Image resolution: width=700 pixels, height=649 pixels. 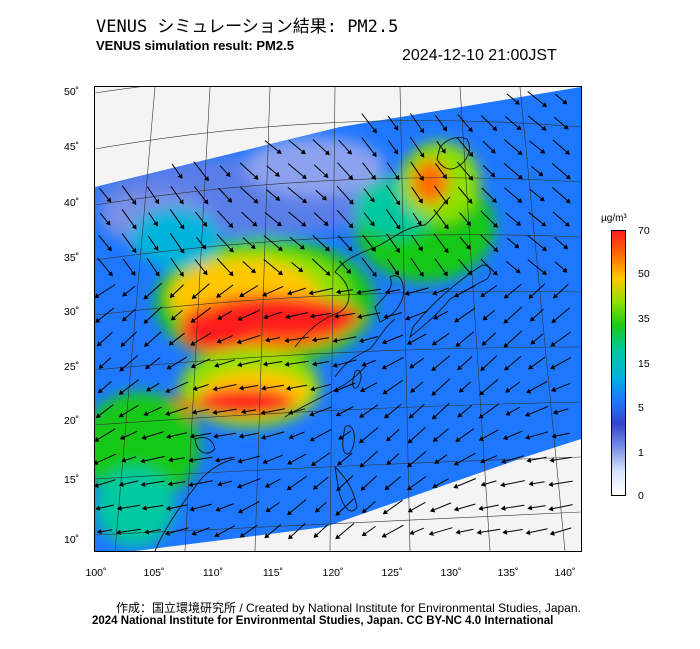 What do you see at coordinates (72, 421) in the screenshot?
I see `lat-tick-20: 20˚` at bounding box center [72, 421].